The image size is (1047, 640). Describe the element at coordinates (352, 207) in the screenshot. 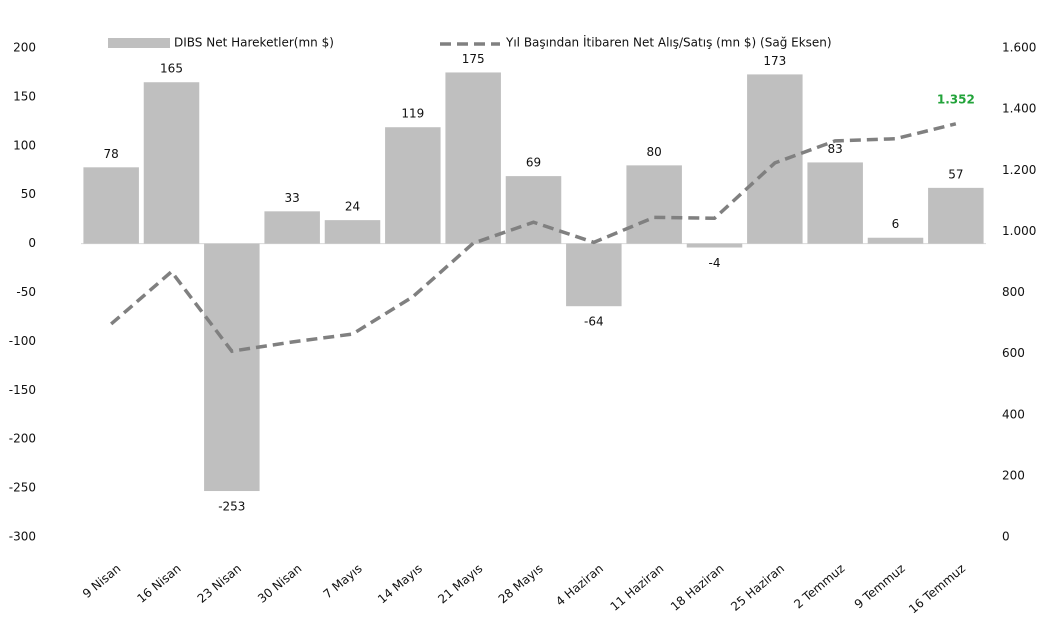

I see `bar-value-label: 24` at that location.